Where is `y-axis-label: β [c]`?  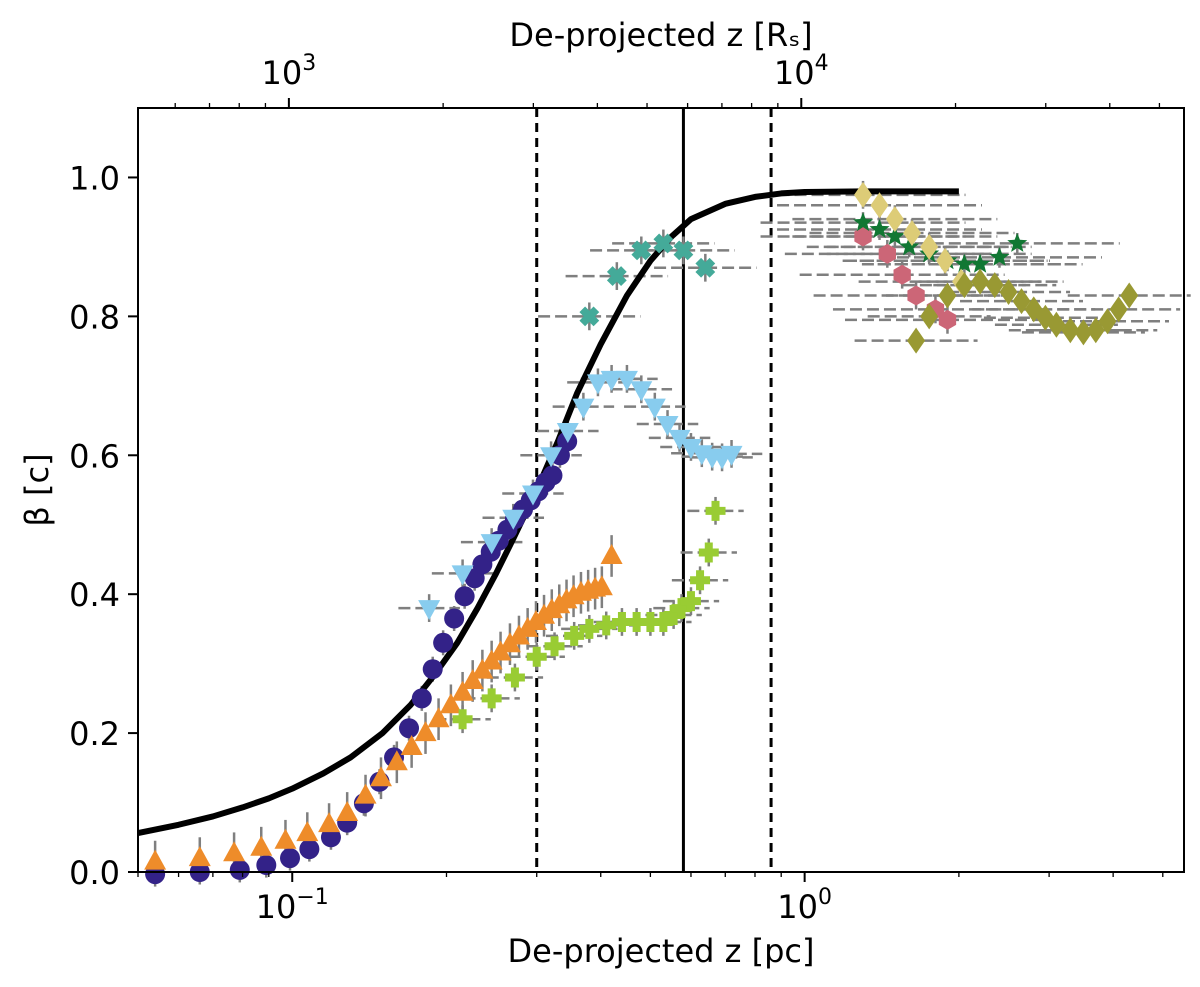 y-axis-label: β [c] is located at coordinates (37, 489).